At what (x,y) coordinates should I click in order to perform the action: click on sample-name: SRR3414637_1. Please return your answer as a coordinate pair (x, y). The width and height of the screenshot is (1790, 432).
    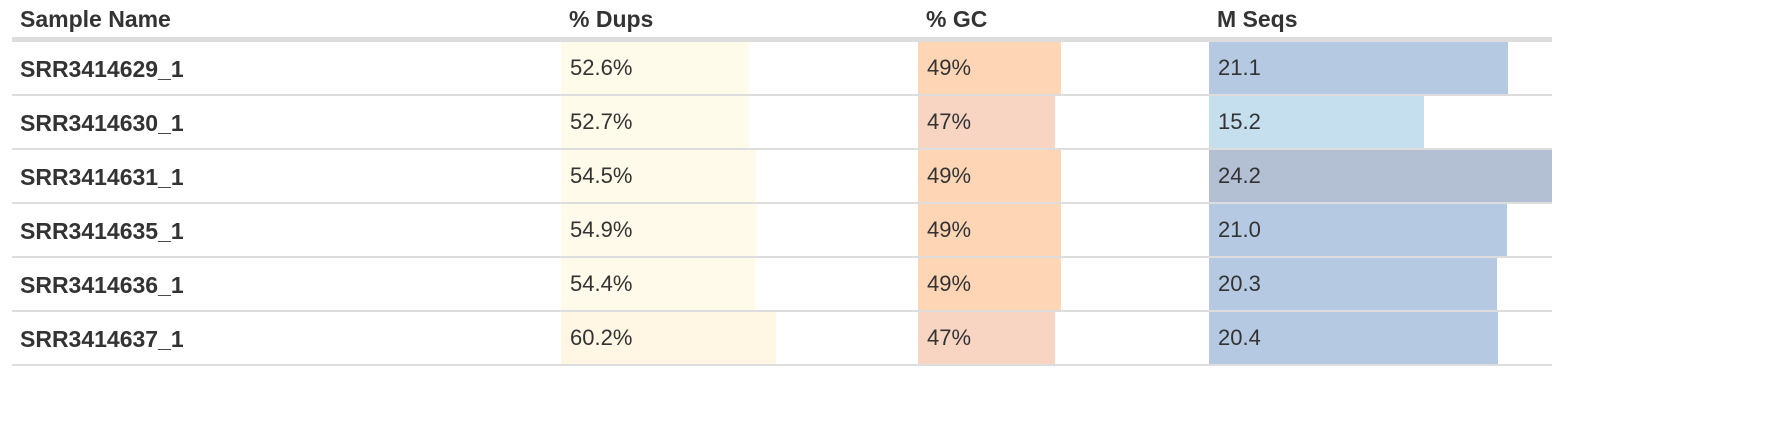
    Looking at the image, I should click on (102, 339).